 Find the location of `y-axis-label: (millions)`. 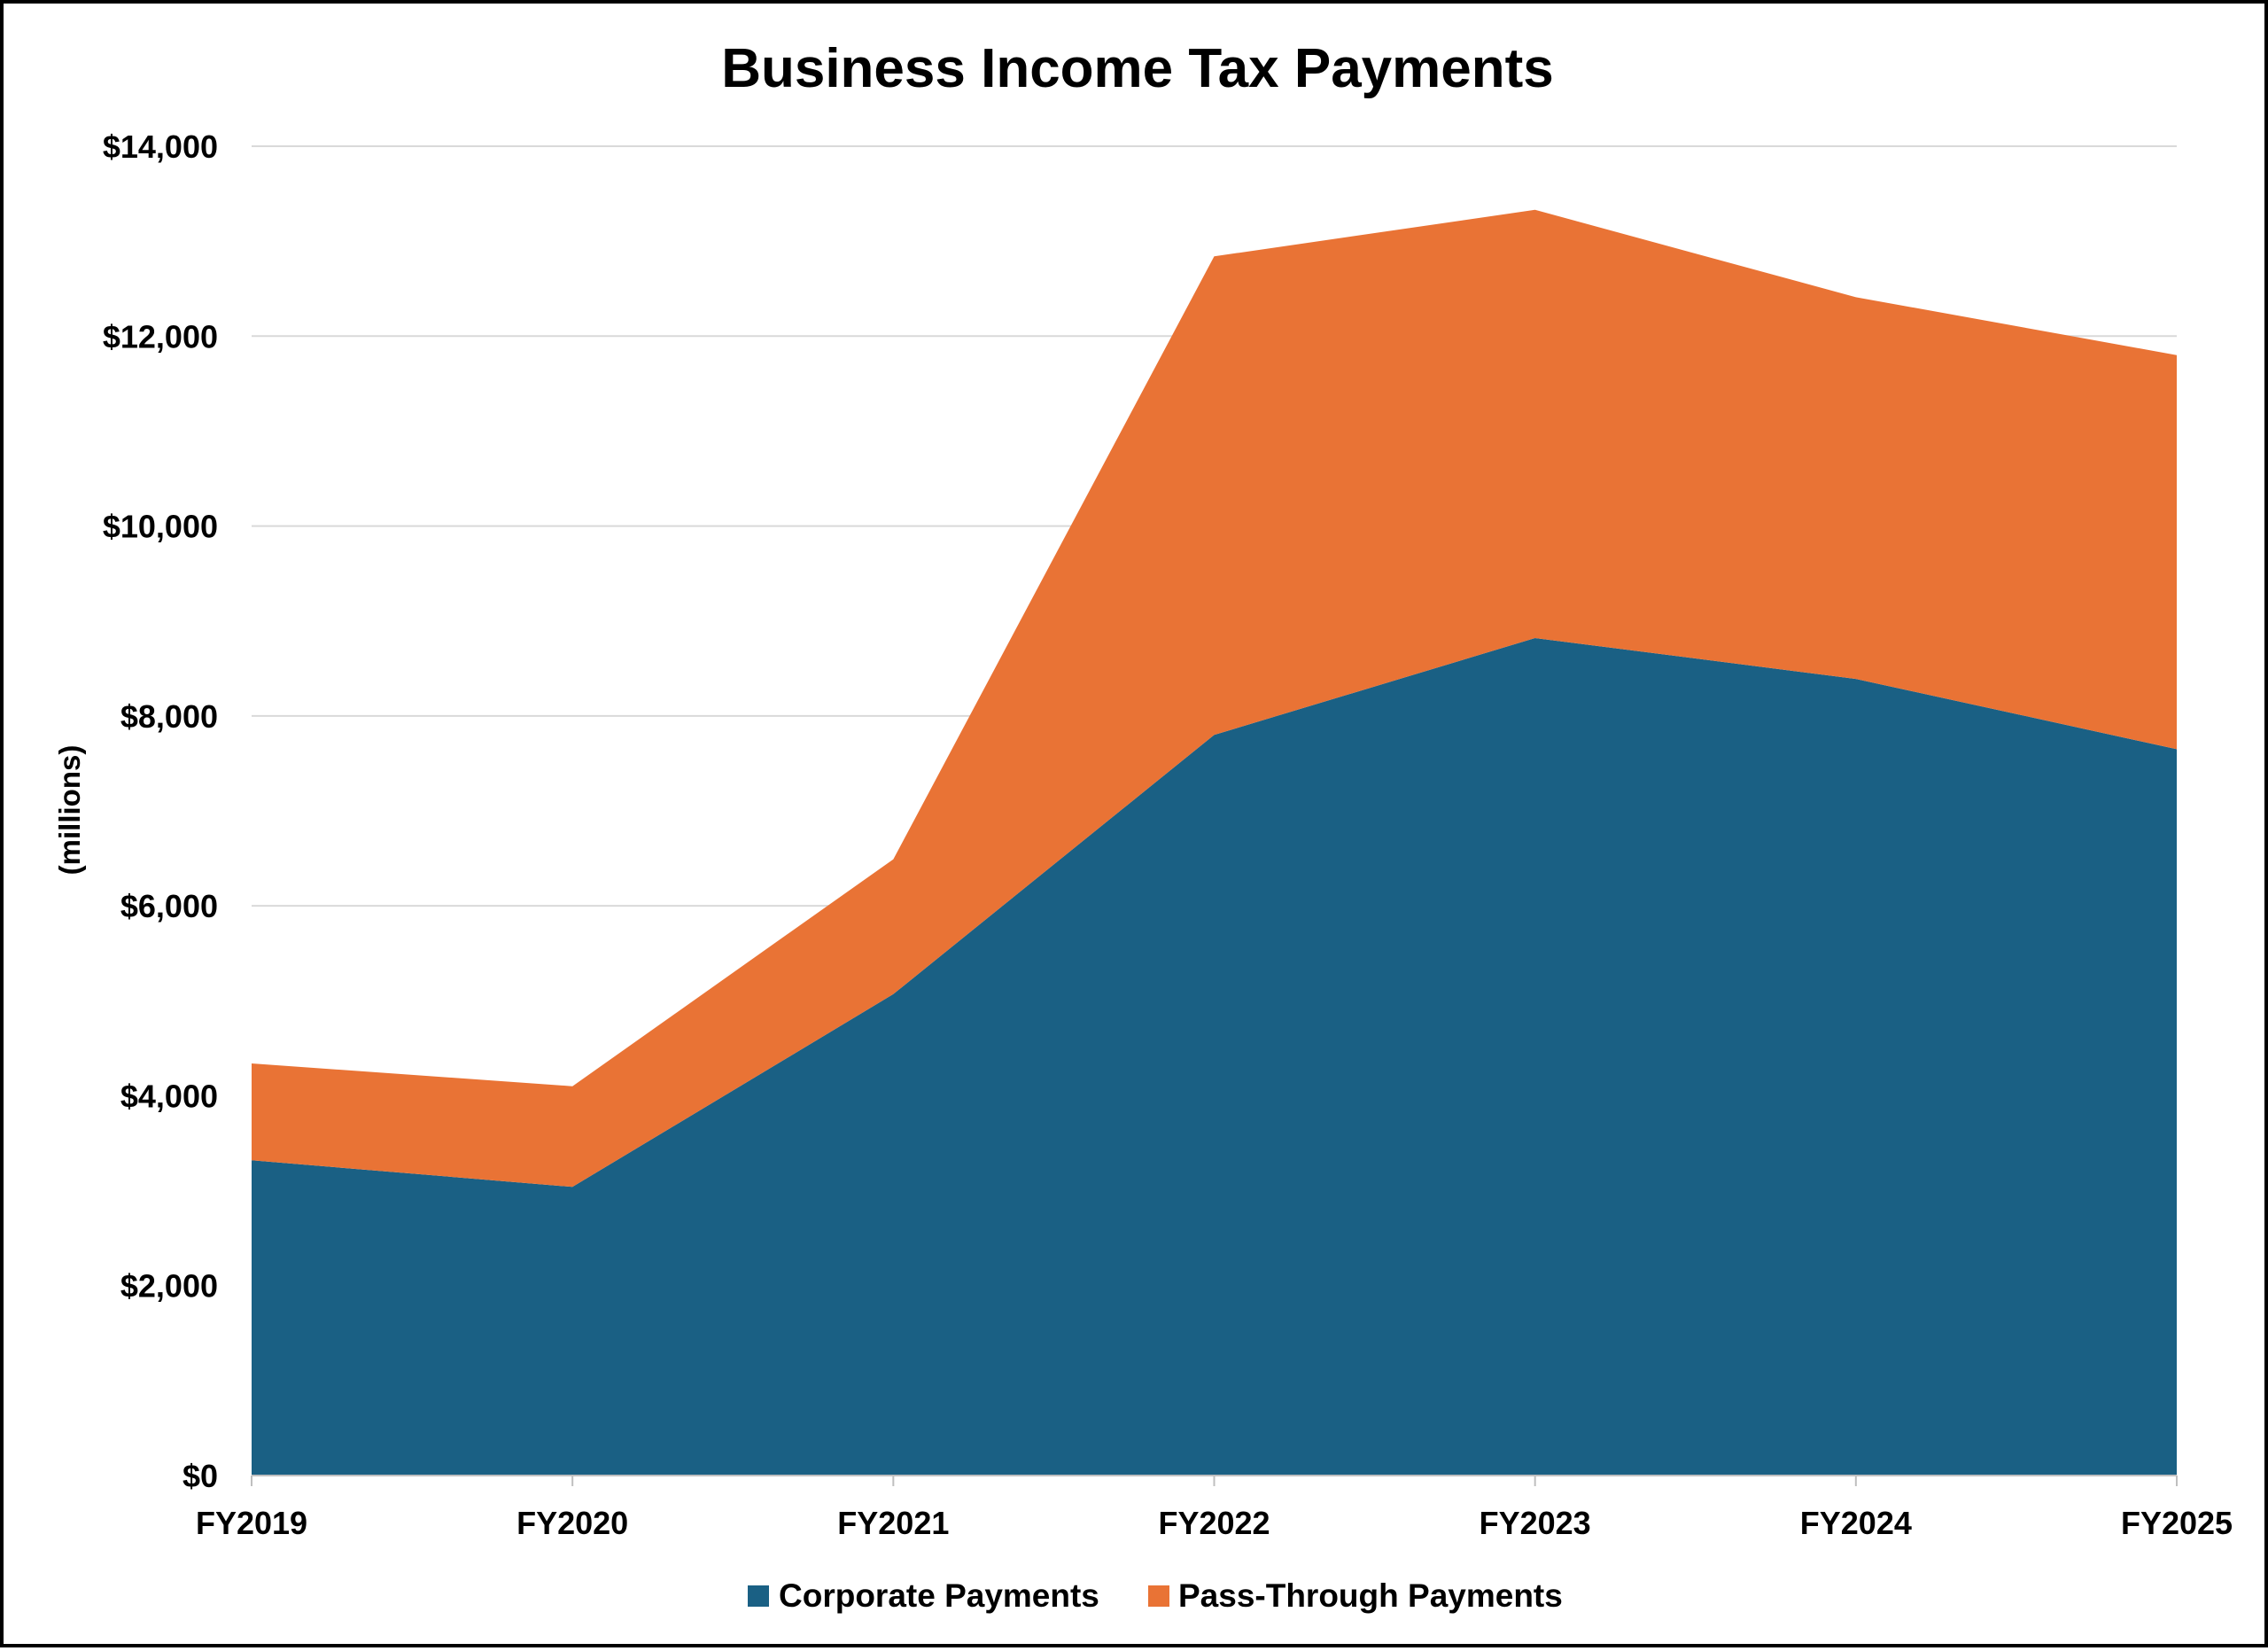

y-axis-label: (millions) is located at coordinates (69, 810).